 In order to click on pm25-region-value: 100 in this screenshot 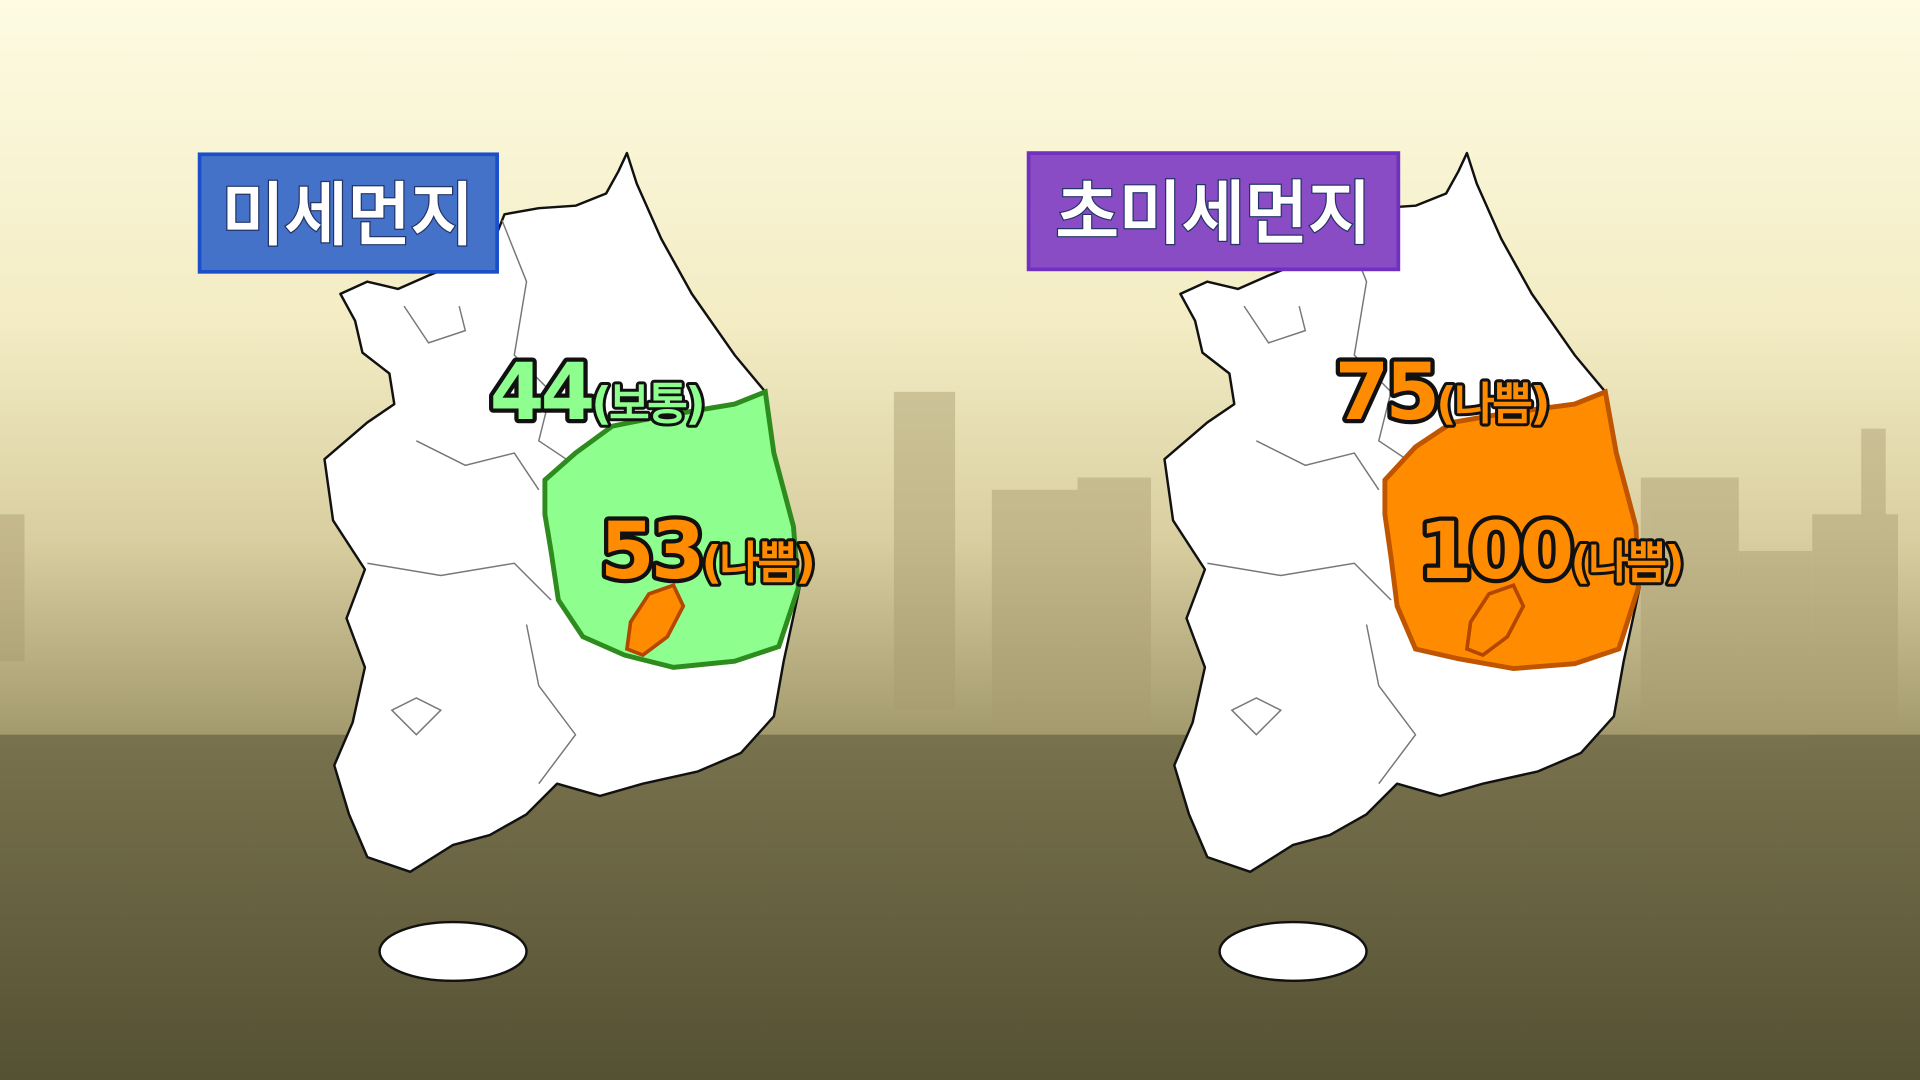, I will do `click(1494, 551)`.